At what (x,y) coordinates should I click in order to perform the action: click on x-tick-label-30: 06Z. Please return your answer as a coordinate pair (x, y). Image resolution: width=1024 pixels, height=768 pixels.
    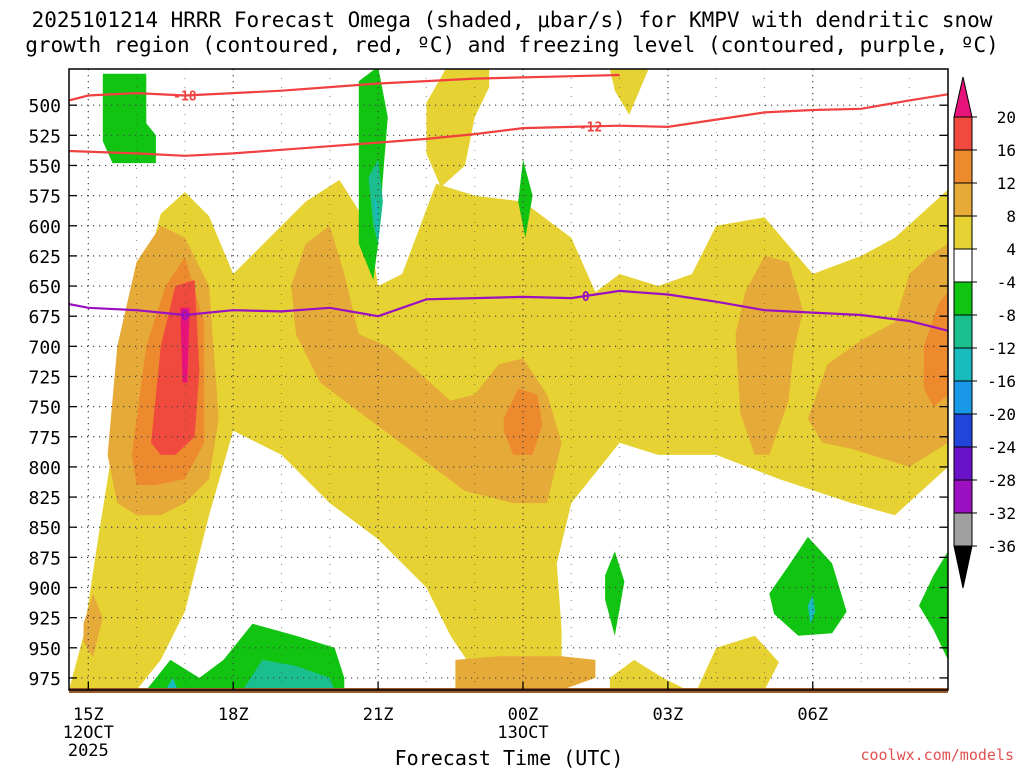
    Looking at the image, I should click on (812, 715).